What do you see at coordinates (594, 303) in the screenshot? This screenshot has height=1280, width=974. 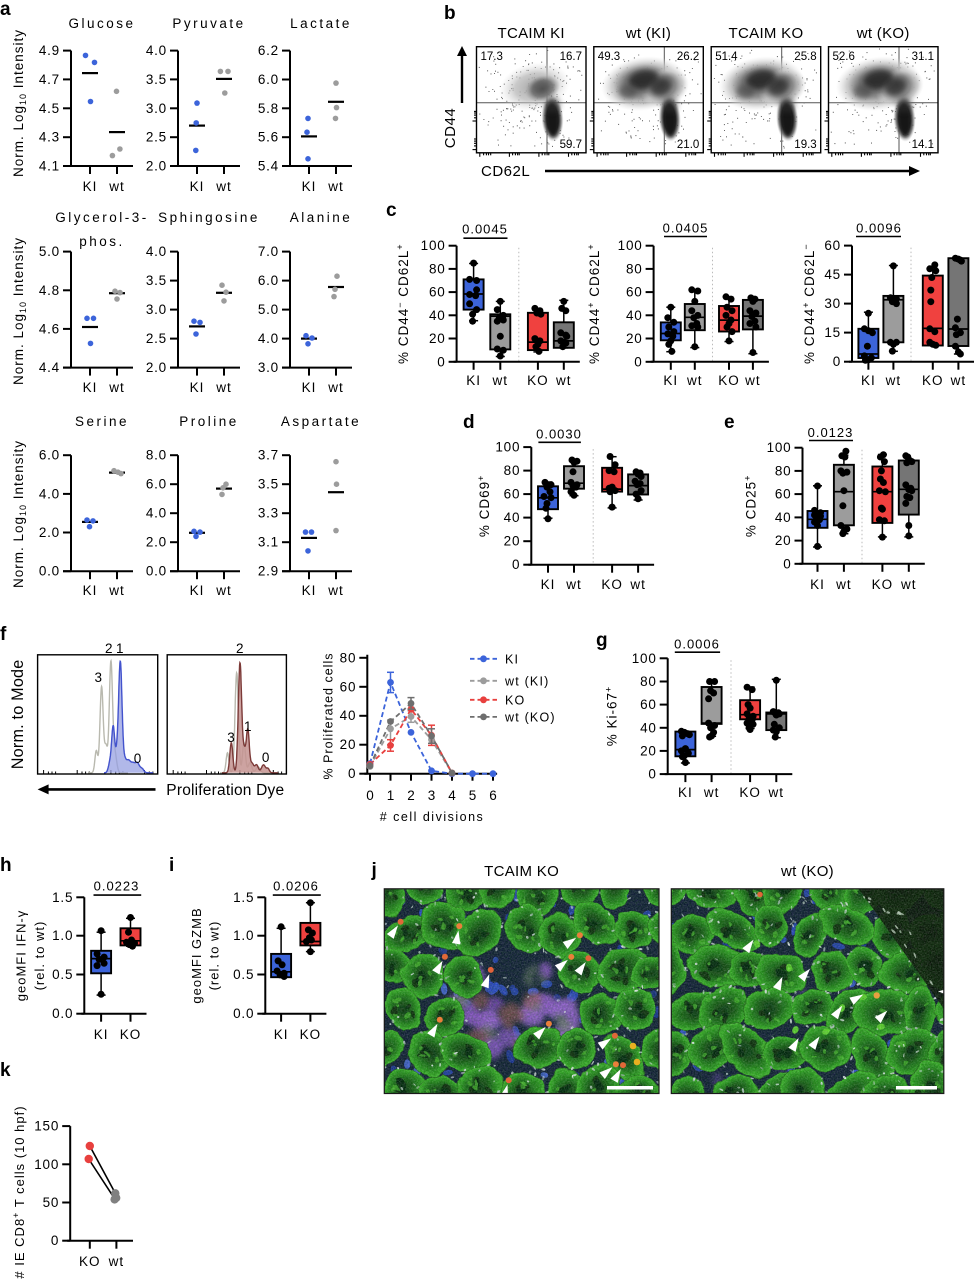 I see `svg-text: % CD44+ CD62L+` at bounding box center [594, 303].